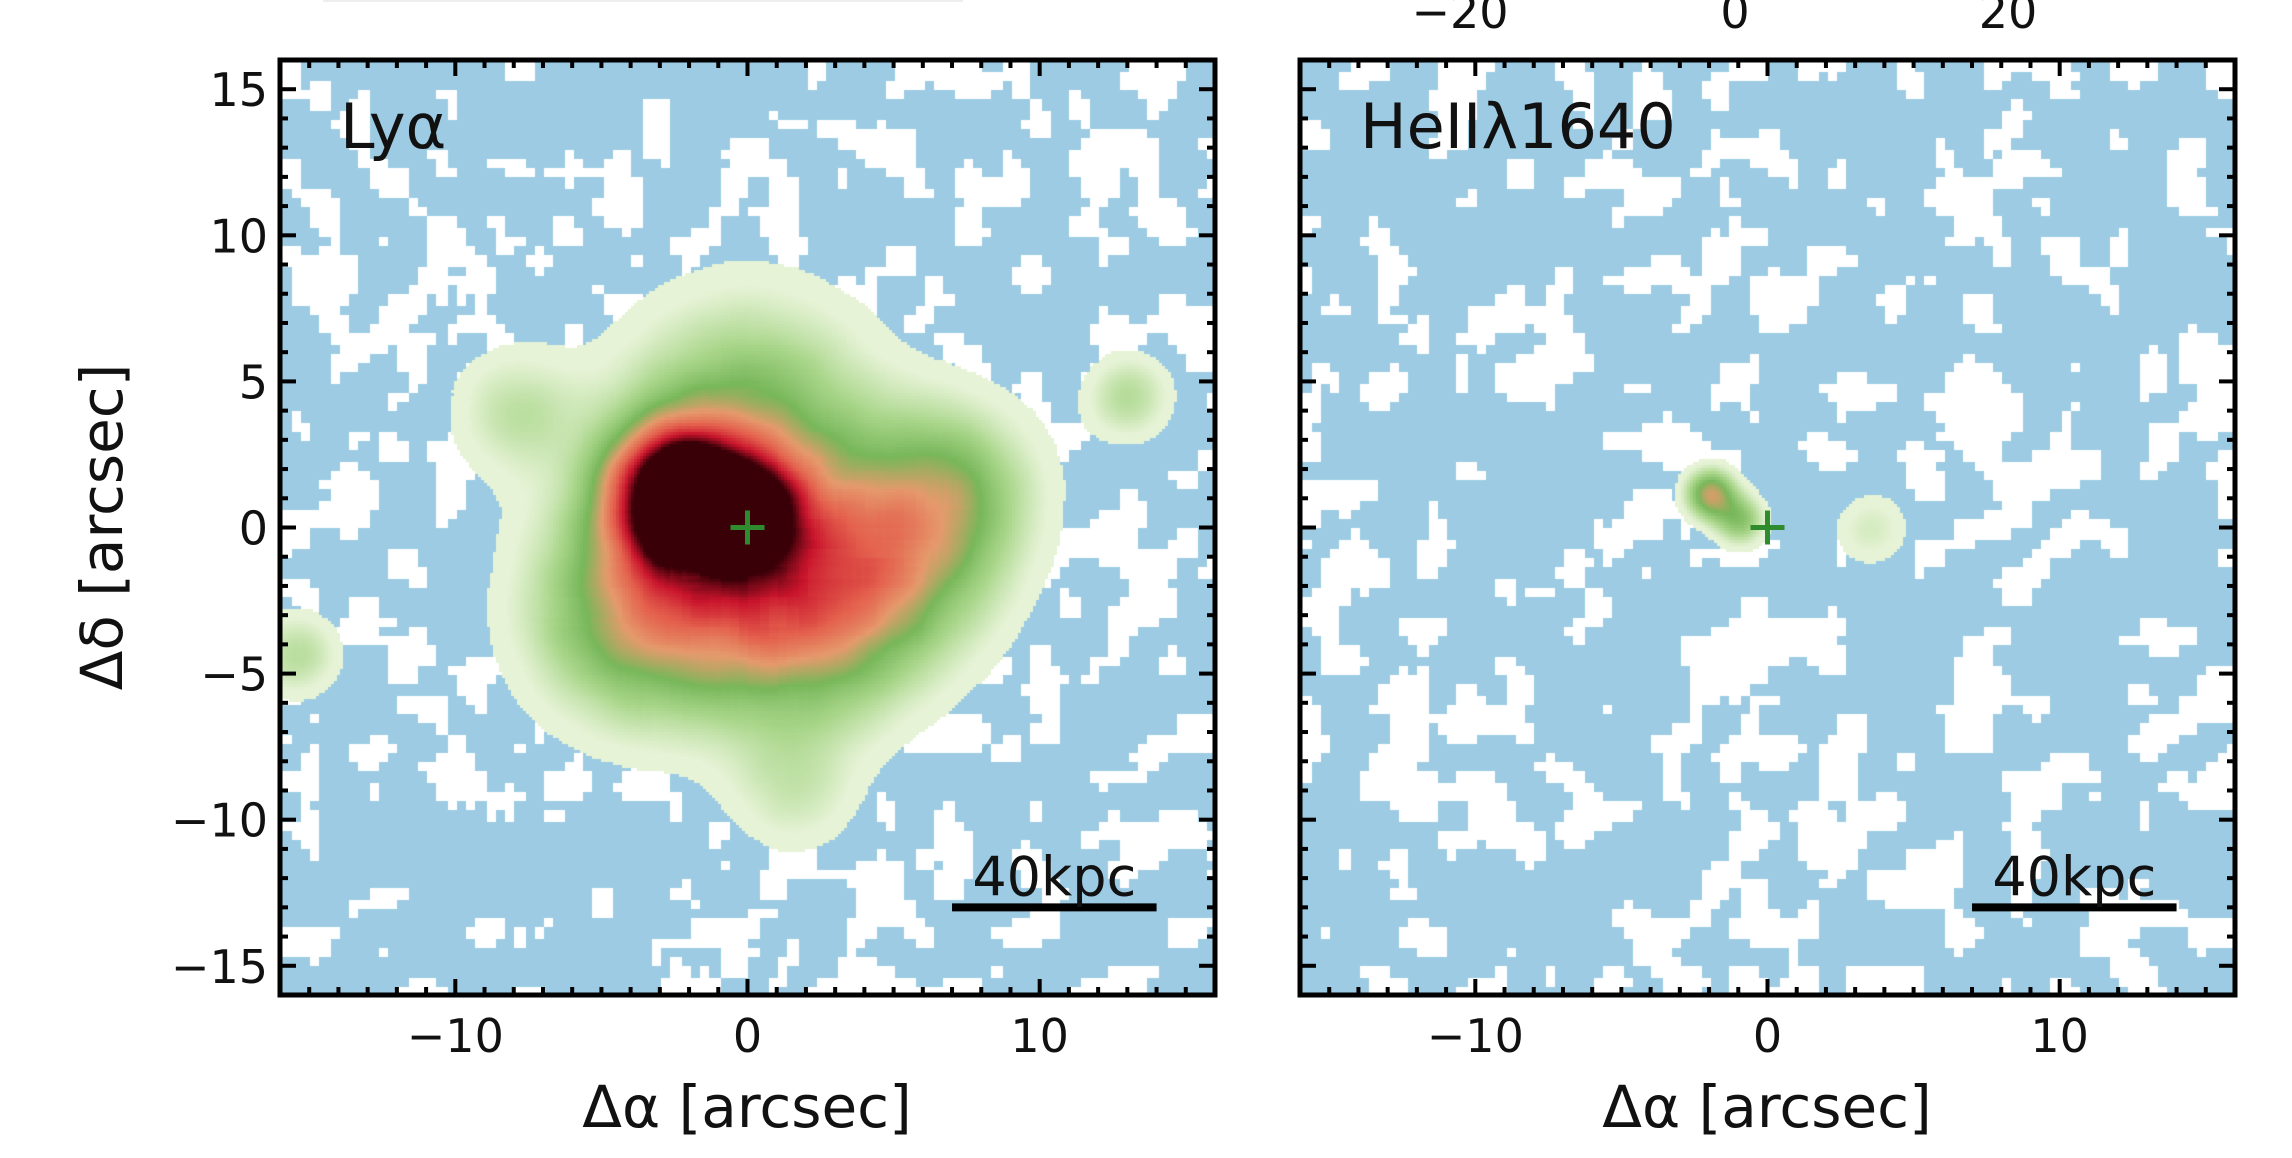 This screenshot has width=2292, height=1158. Describe the element at coordinates (219, 821) in the screenshot. I see `y-tick-label: −10` at that location.